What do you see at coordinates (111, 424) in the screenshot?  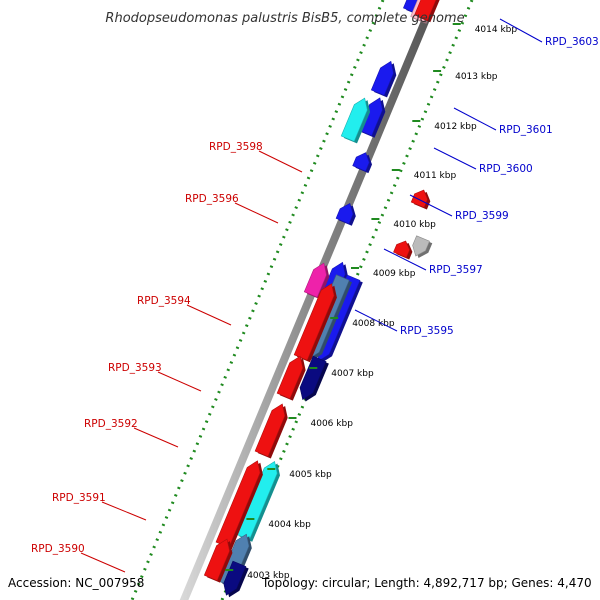 I see `forward-gene-label: RPD_3592` at bounding box center [111, 424].